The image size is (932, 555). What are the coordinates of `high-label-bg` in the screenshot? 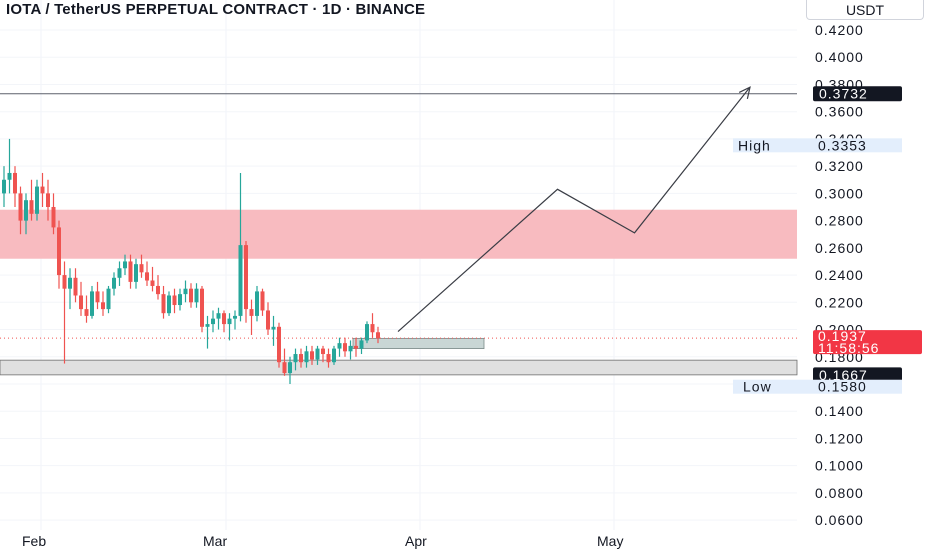 It's located at (817, 145).